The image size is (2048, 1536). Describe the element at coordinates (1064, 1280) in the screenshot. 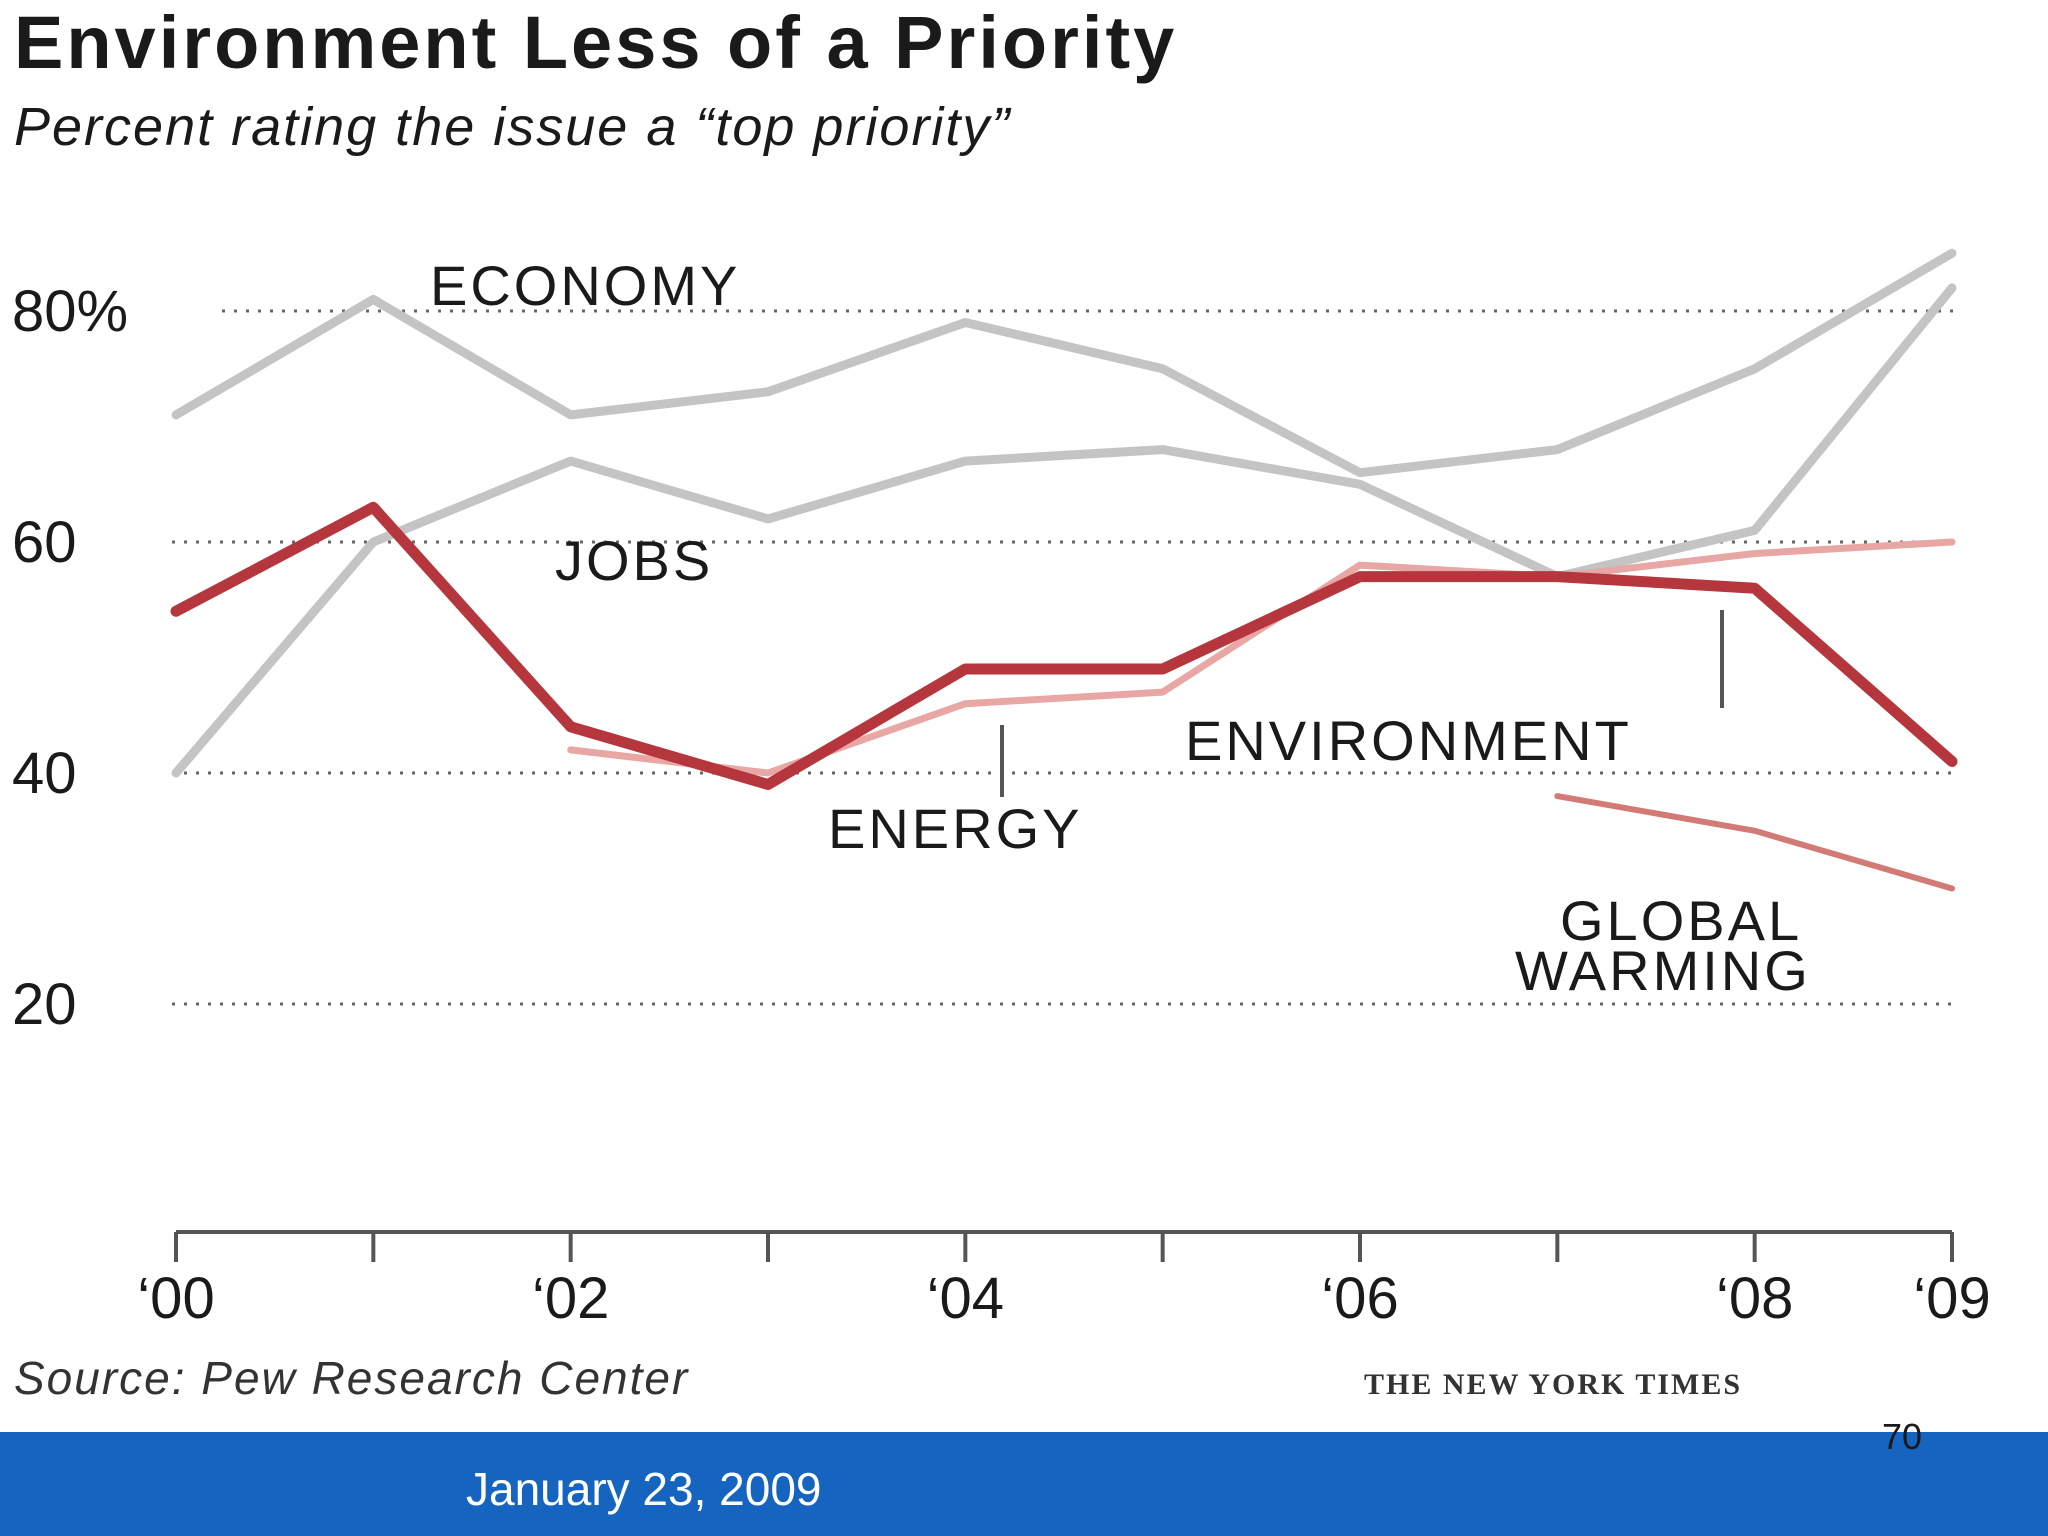

I see `x-axis: ‘00 ‘02 ‘04 ‘06 ‘08 ‘09` at that location.